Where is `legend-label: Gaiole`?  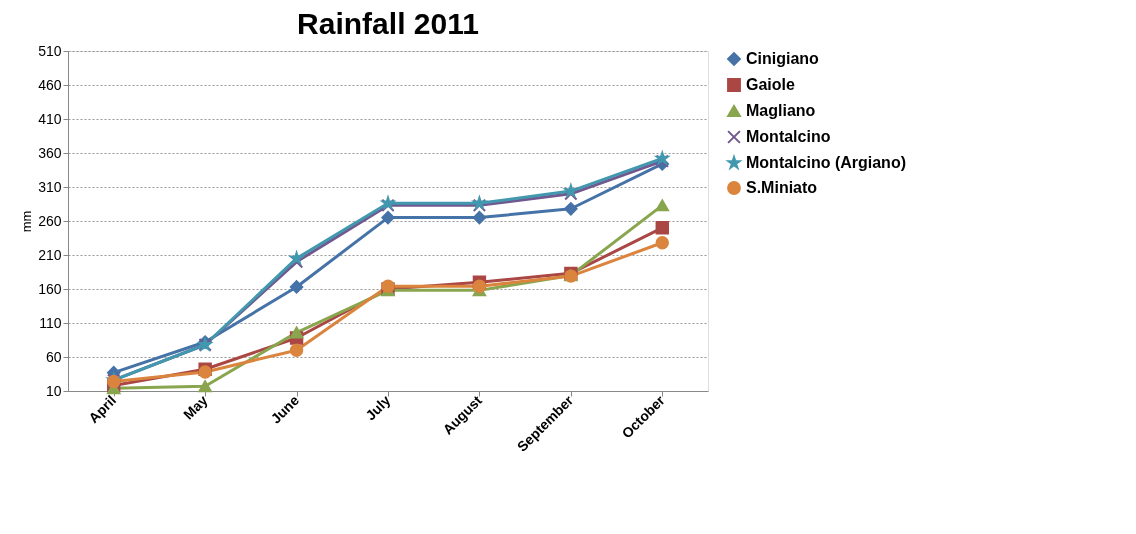 legend-label: Gaiole is located at coordinates (771, 84).